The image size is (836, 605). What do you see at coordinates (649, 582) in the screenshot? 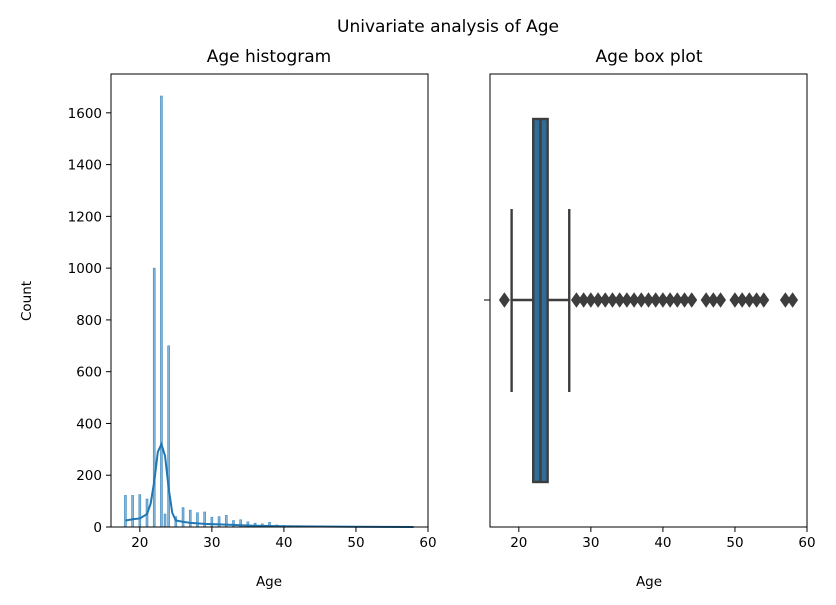
I see `boxplot-x-axis-label: Age` at bounding box center [649, 582].